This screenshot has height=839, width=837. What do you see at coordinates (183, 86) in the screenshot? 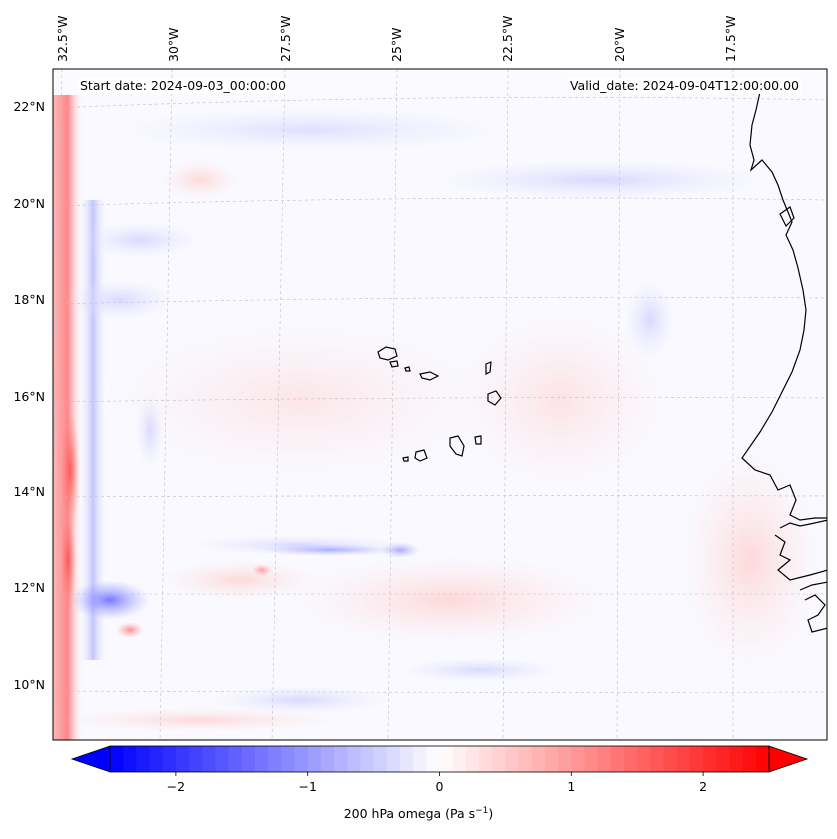
I see `start-date-label: Start date: 2024-09-03_00:00:00` at bounding box center [183, 86].